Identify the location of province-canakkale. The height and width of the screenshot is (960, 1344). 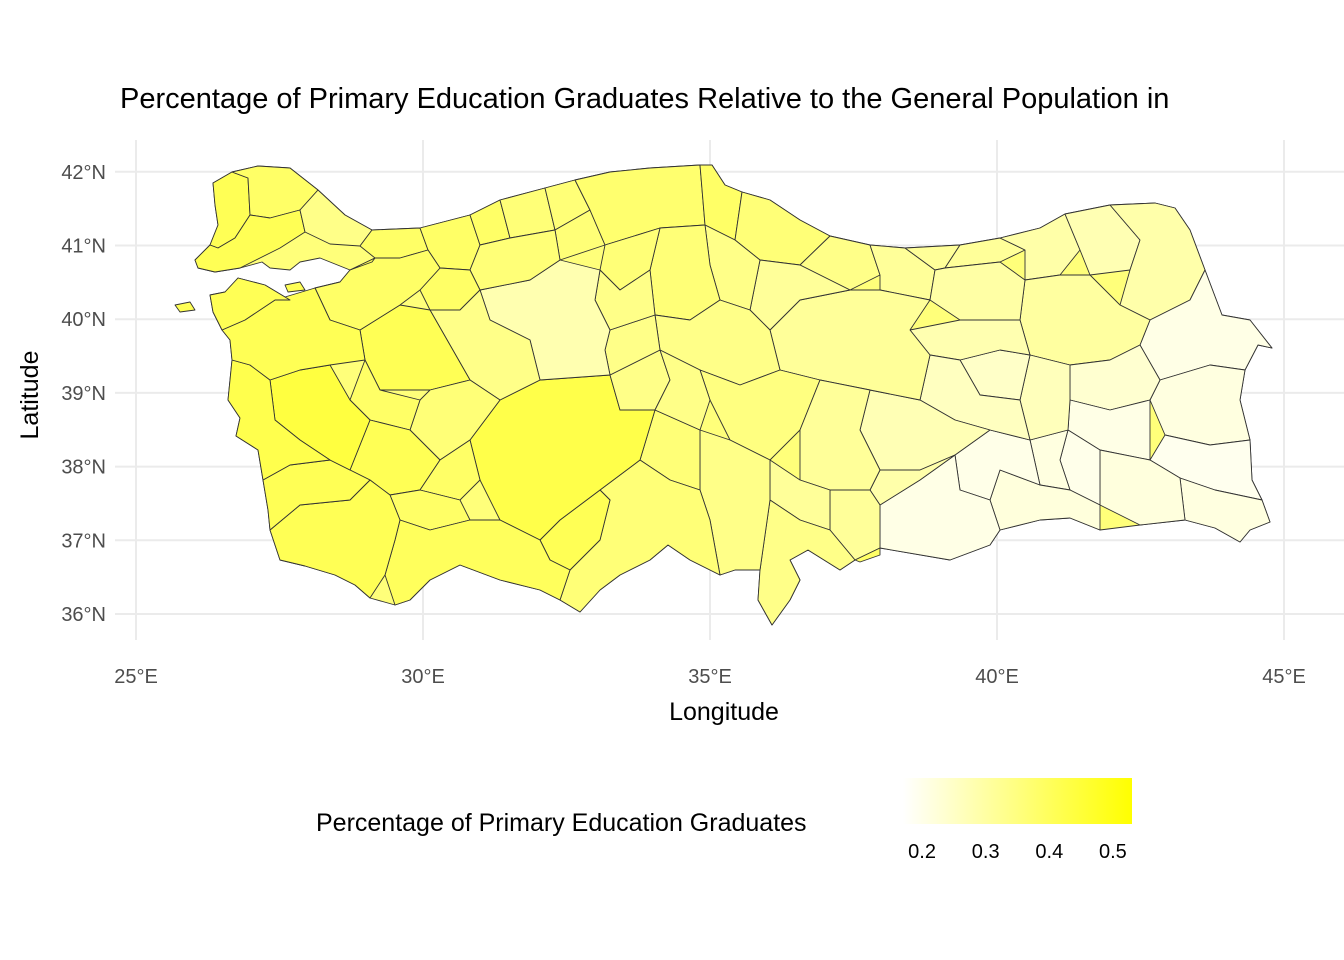
(250, 304).